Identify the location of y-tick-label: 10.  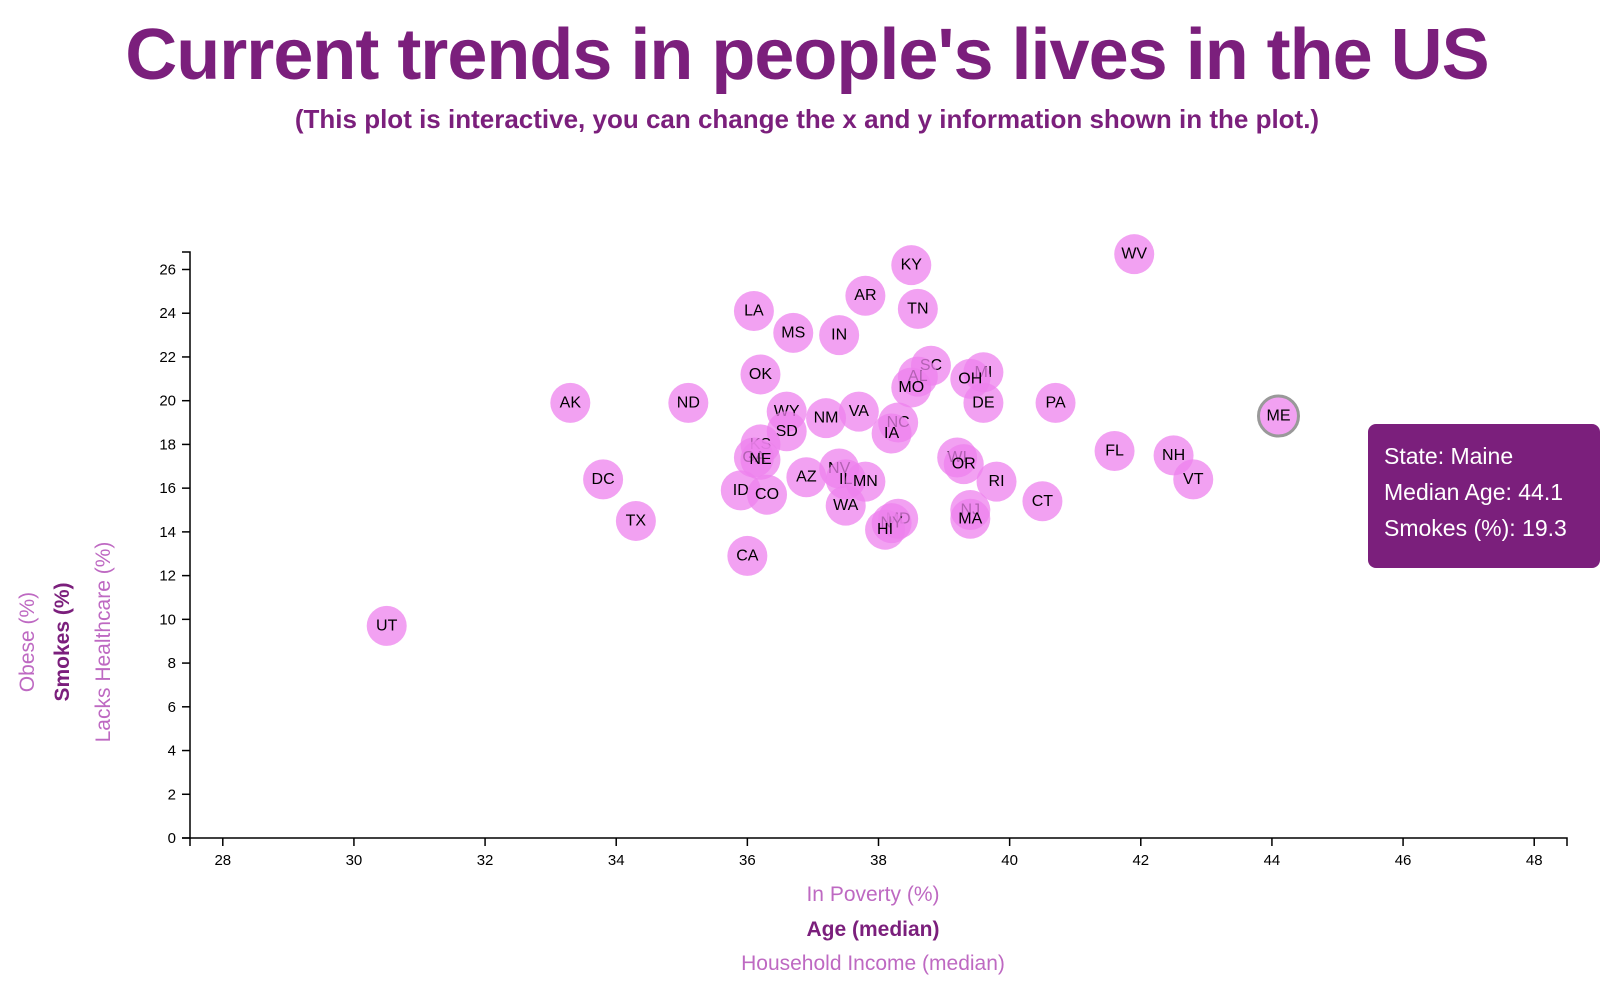
(167, 619).